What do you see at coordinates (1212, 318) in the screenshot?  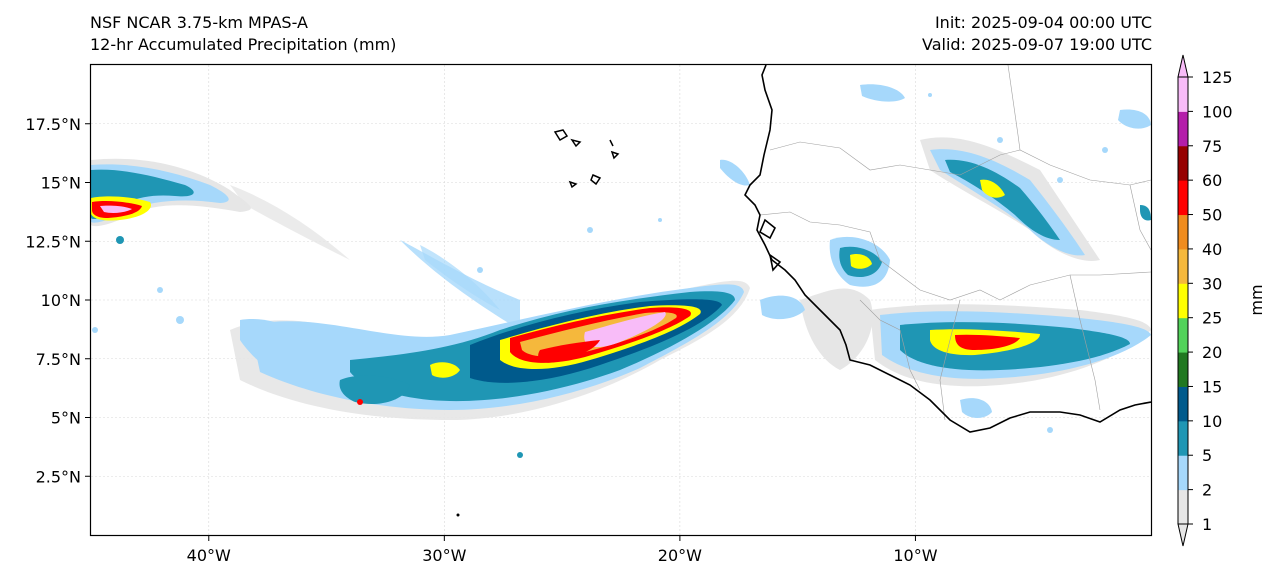 I see `colorbar-tick-label: 25` at bounding box center [1212, 318].